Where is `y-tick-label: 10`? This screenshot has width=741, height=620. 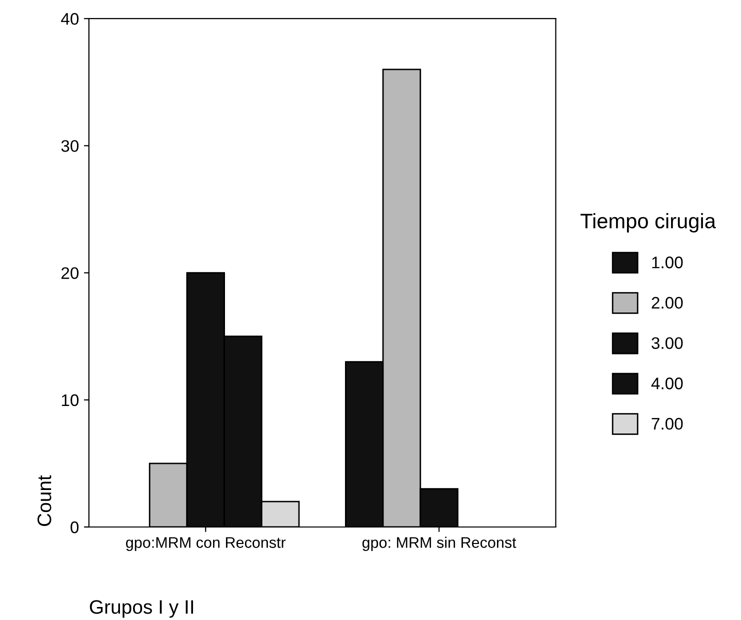
y-tick-label: 10 is located at coordinates (70, 400).